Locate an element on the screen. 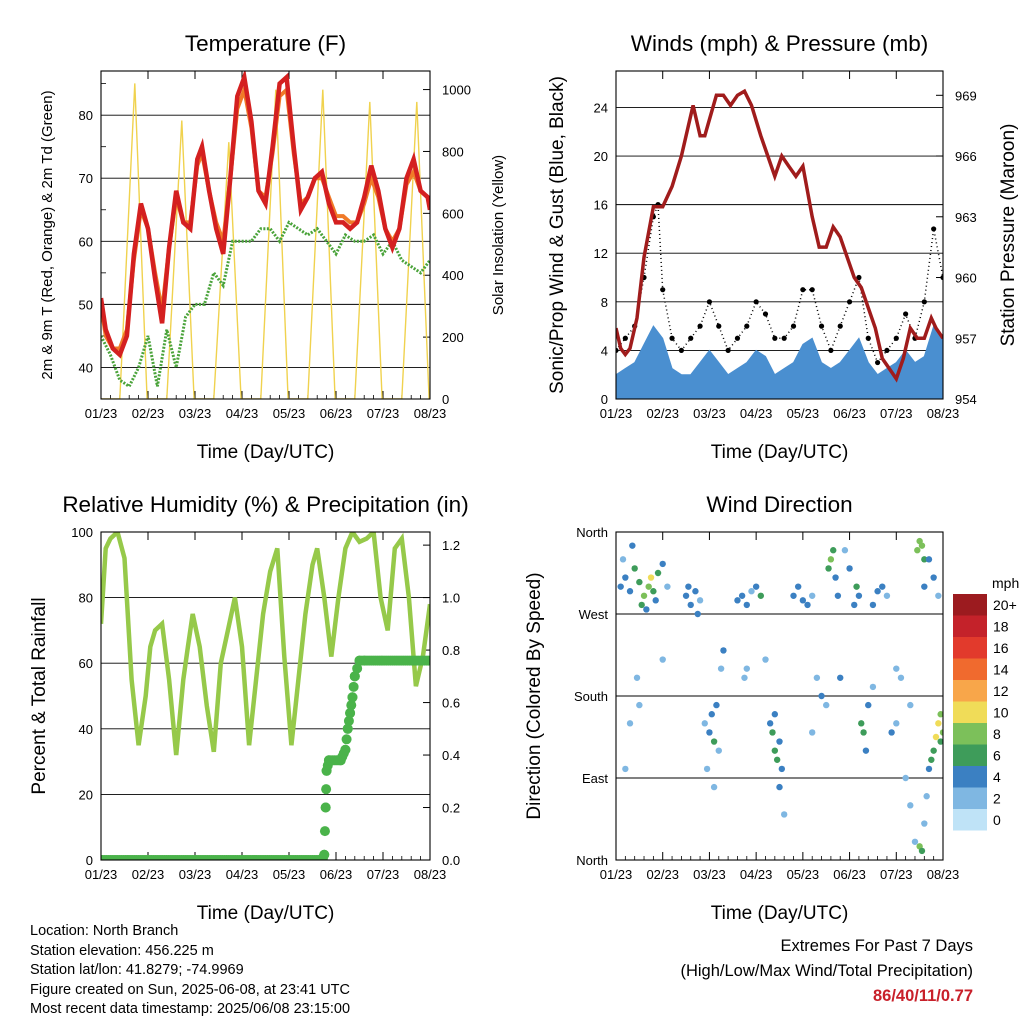 The width and height of the screenshot is (1024, 1024). legend-label: 20+ is located at coordinates (1005, 605).